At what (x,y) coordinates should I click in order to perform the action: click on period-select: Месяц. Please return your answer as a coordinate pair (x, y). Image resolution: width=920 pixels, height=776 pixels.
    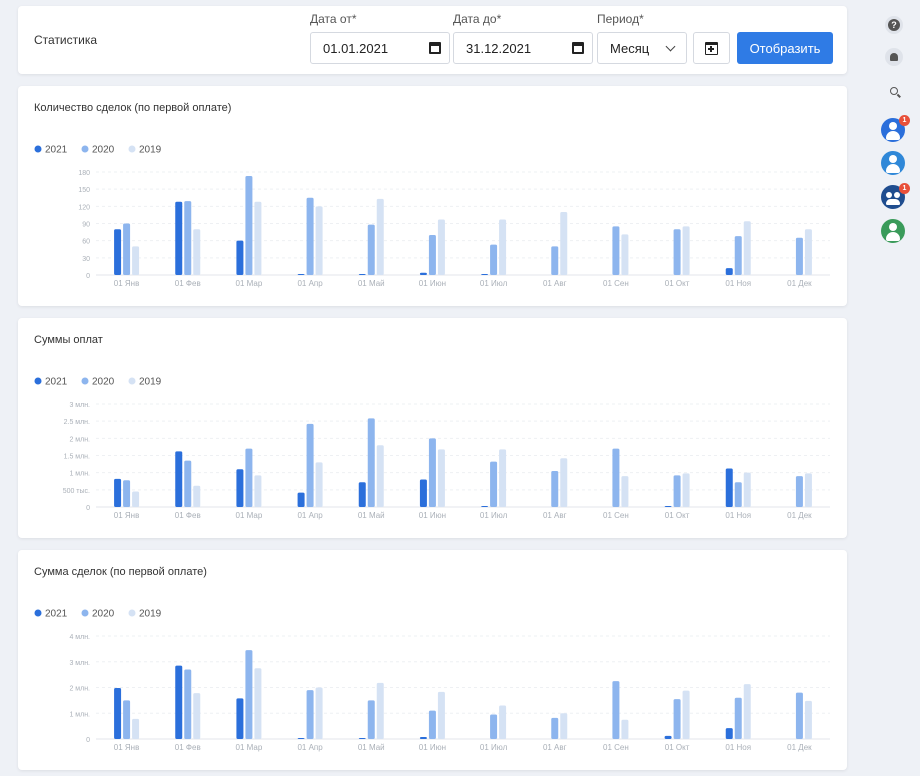
    Looking at the image, I should click on (642, 48).